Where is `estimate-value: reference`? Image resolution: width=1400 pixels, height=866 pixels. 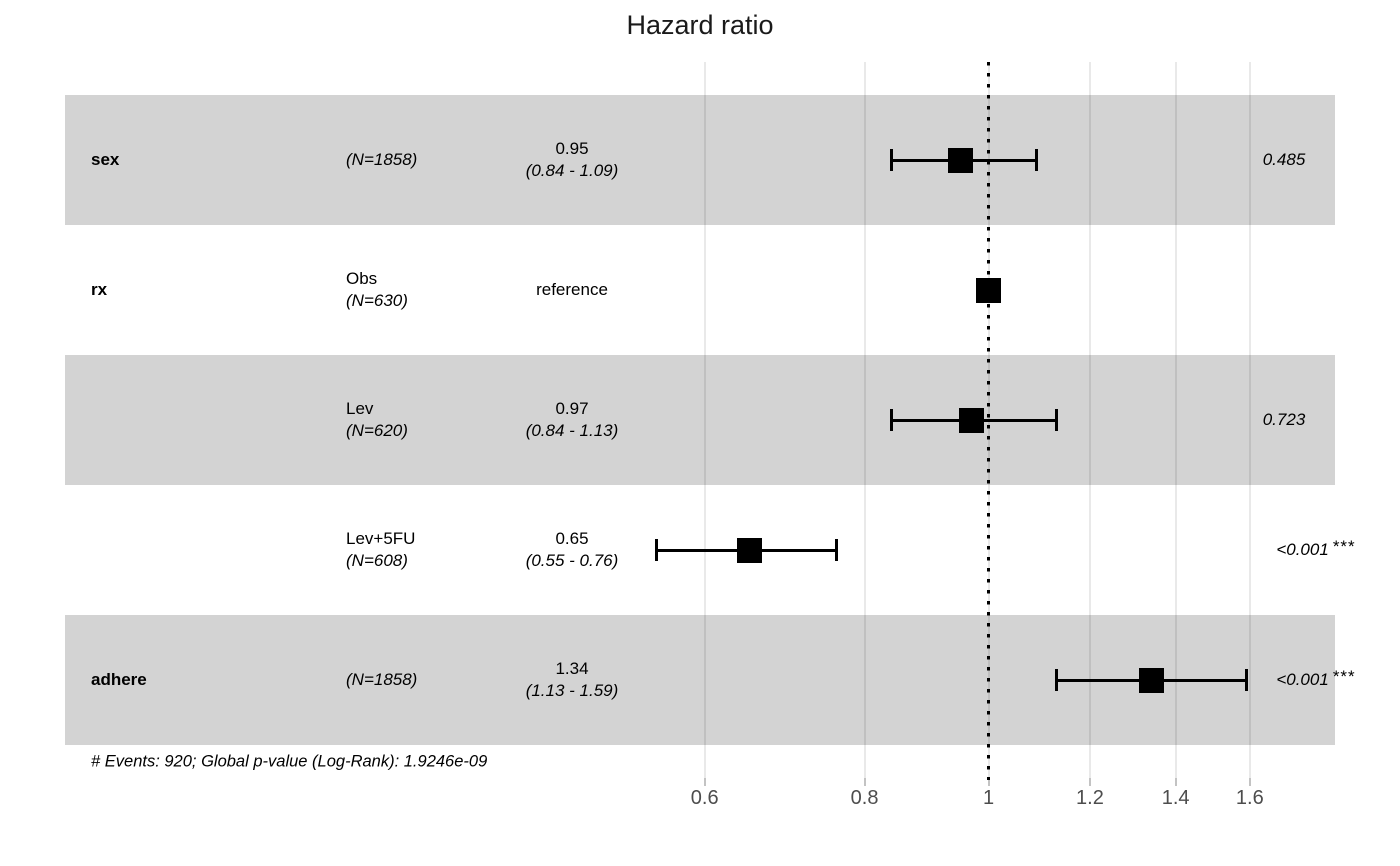 estimate-value: reference is located at coordinates (572, 289).